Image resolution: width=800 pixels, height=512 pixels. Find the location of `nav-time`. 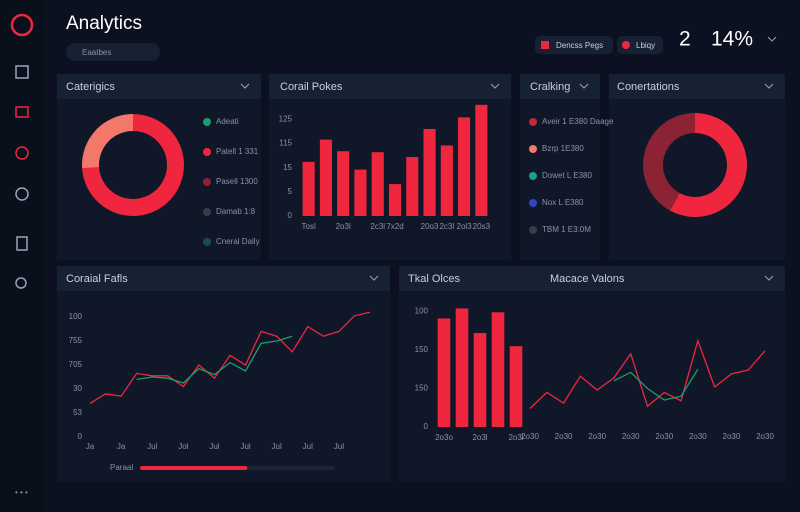

nav-time is located at coordinates (22, 194).